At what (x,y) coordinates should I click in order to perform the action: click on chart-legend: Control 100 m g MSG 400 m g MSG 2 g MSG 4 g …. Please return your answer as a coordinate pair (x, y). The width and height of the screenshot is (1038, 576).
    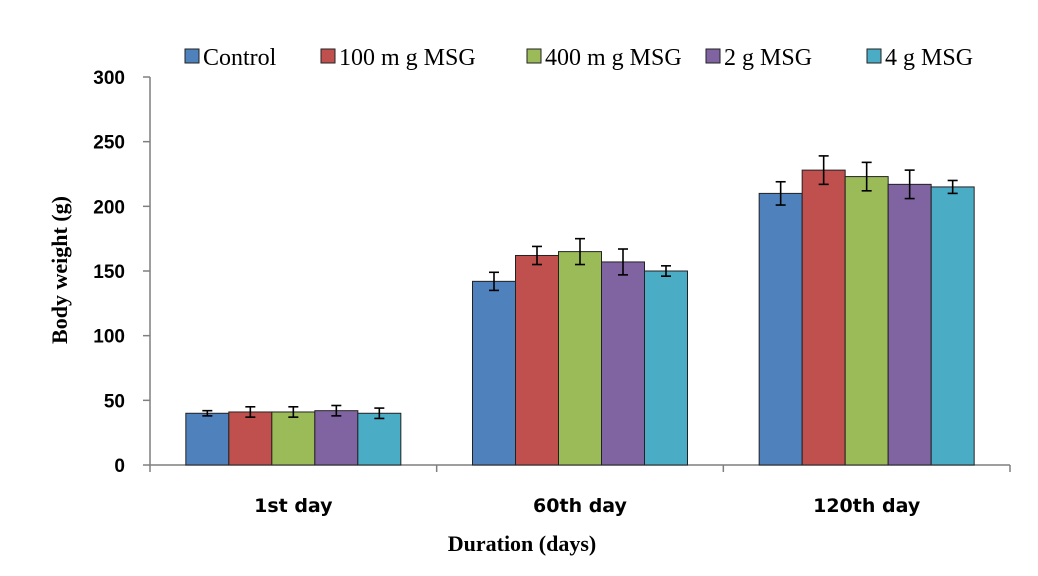
    Looking at the image, I should click on (578, 58).